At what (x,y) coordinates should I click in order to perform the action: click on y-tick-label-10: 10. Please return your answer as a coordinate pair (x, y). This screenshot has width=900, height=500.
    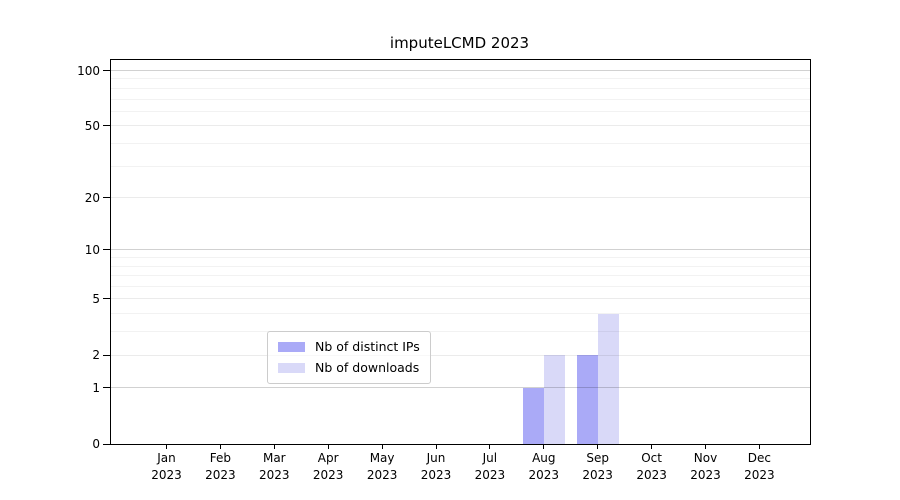
    Looking at the image, I should click on (92, 249).